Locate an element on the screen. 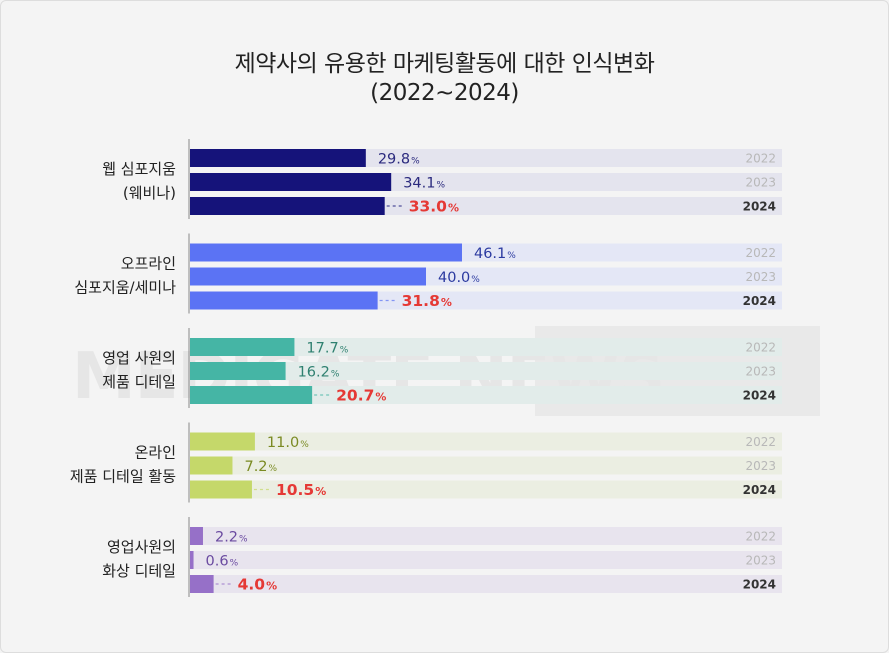 The height and width of the screenshot is (653, 889). category-label: 오프라인 is located at coordinates (148, 264).